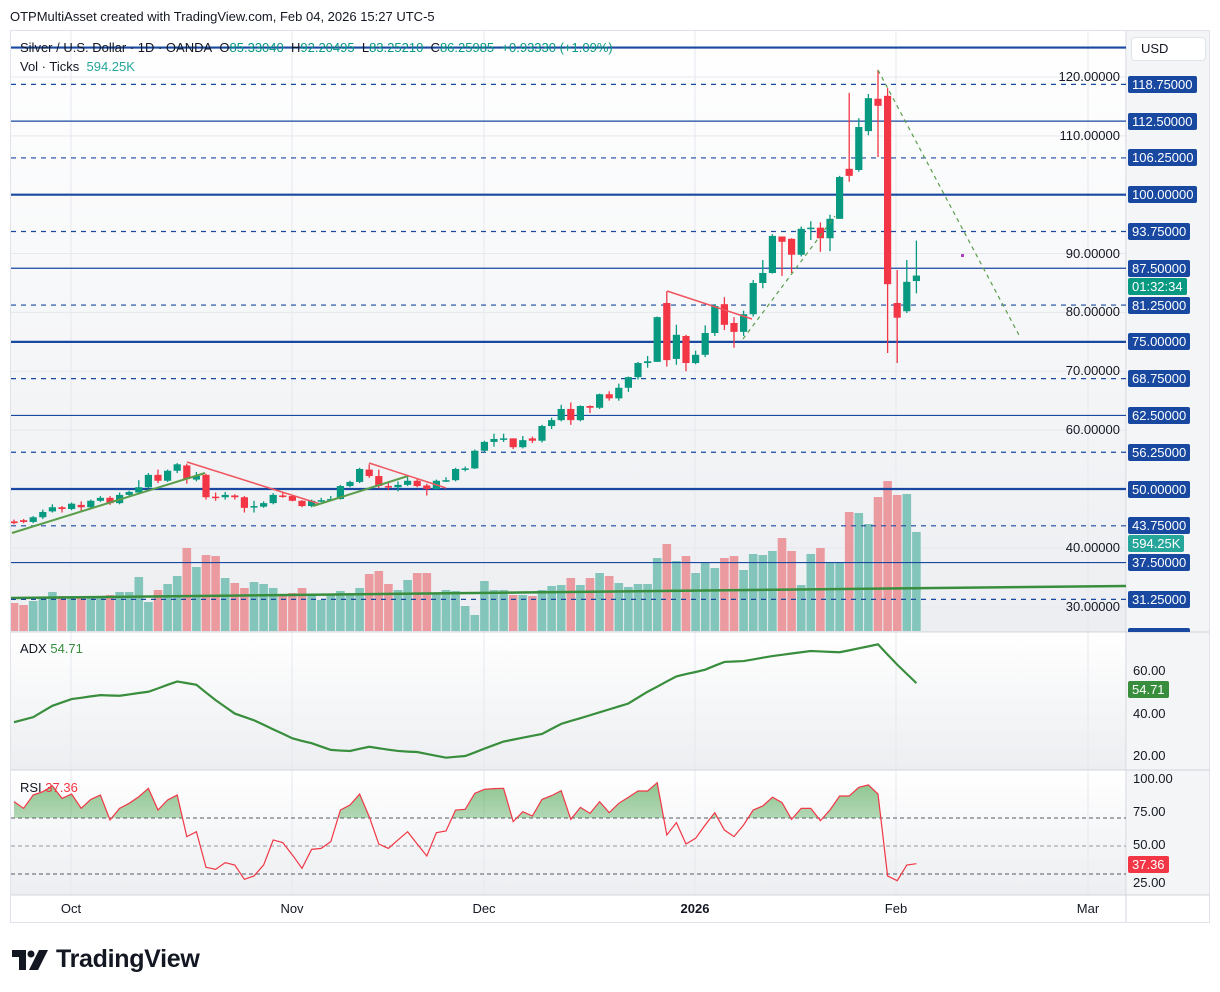  I want to click on price-tick: 90.00000, so click(1092, 253).